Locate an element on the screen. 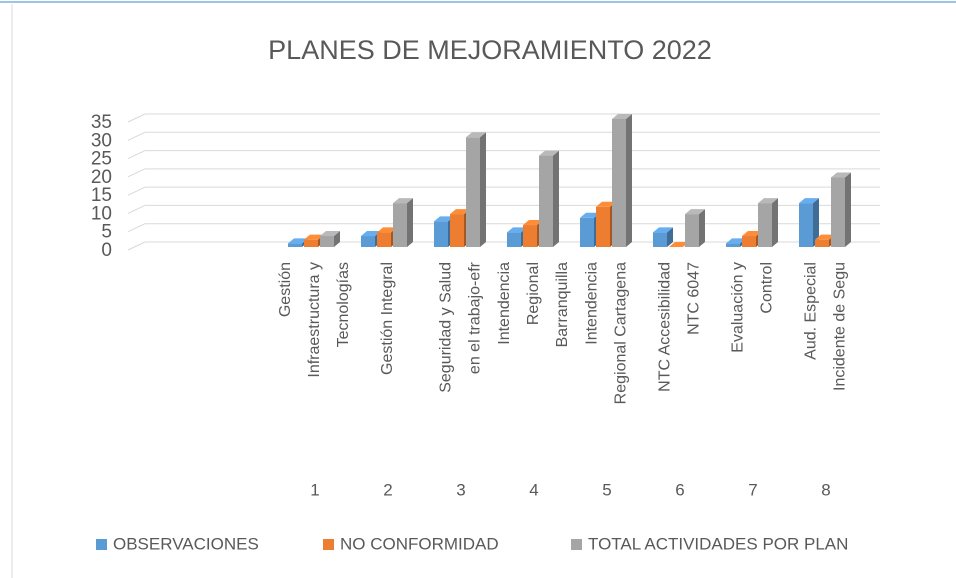 Image resolution: width=956 pixels, height=578 pixels. x-tick-label: Gestión Infraestructura y Tecnologías is located at coordinates (314, 320).